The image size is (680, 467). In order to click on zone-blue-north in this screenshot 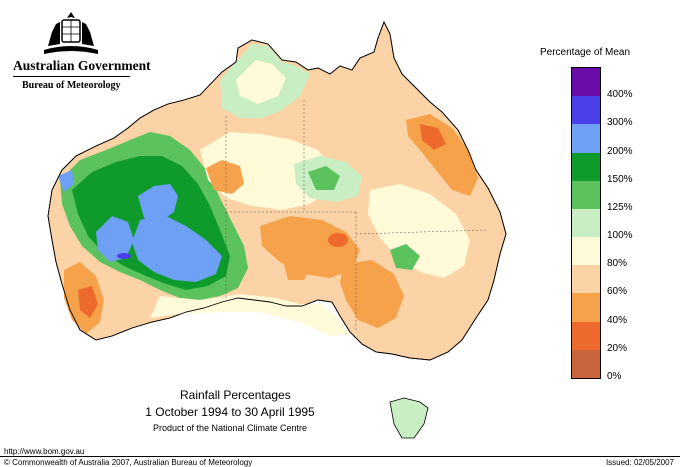, I will do `click(158, 203)`.